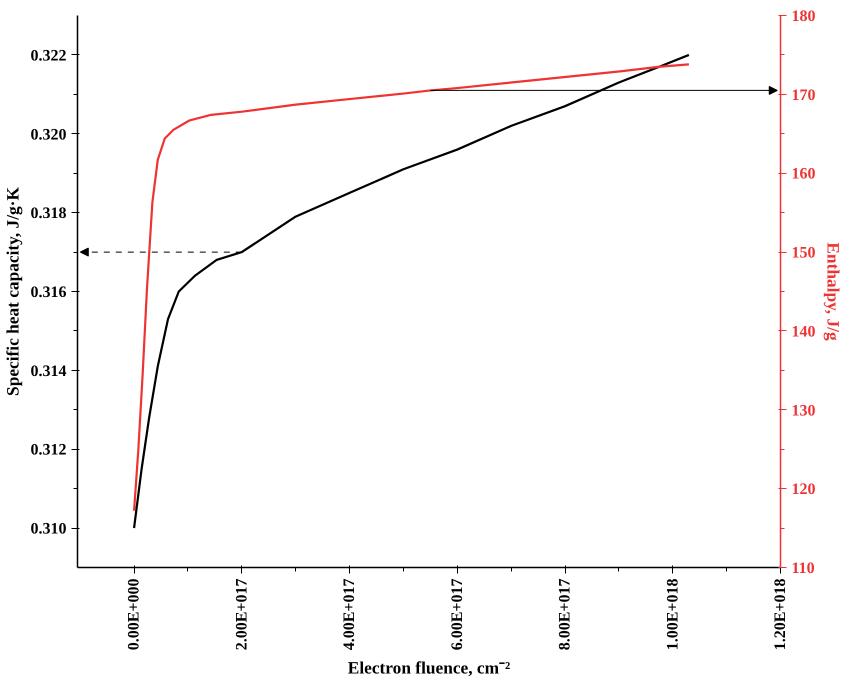 This screenshot has height=680, width=845. I want to click on y-tick-label: 0.320, so click(48, 135).